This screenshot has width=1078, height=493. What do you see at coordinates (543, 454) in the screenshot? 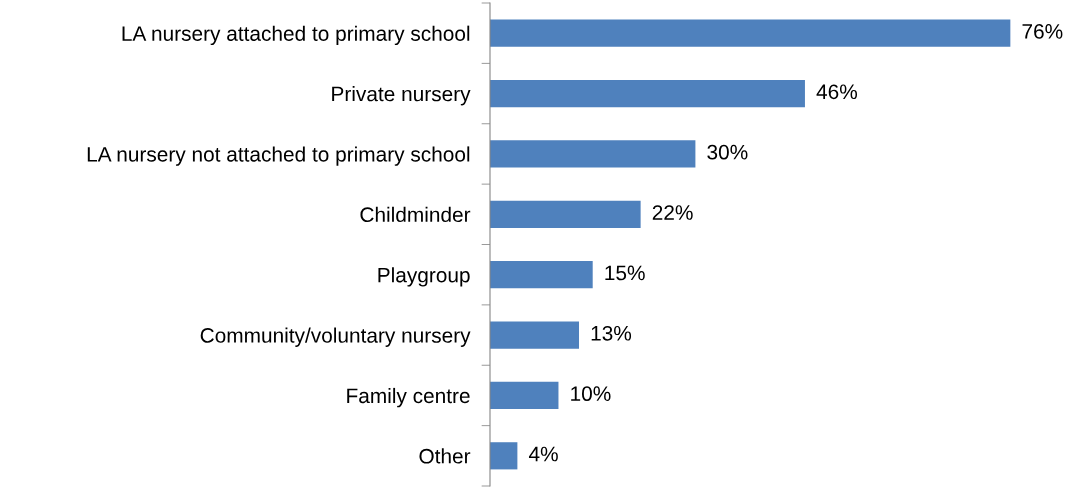
I see `data-label: 4%` at bounding box center [543, 454].